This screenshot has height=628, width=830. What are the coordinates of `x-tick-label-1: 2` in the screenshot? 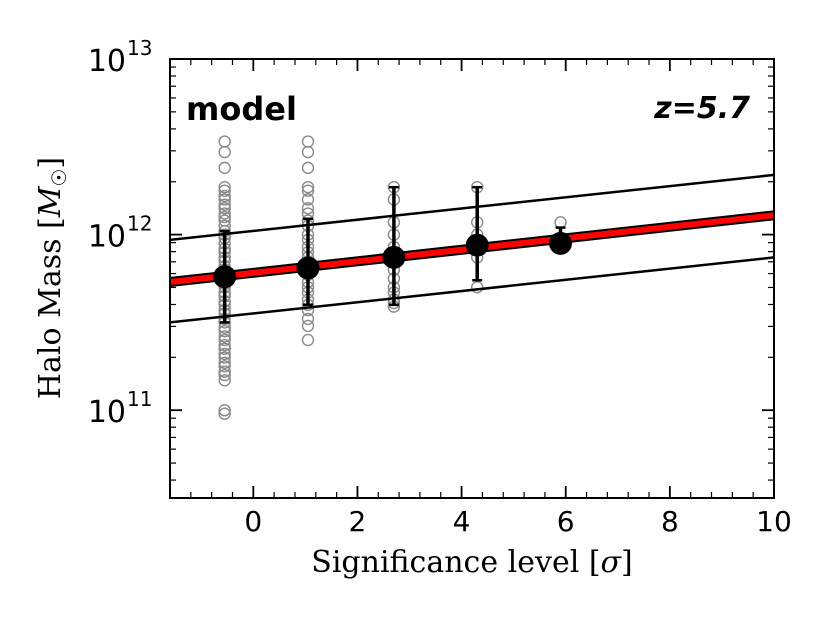 It's located at (358, 521).